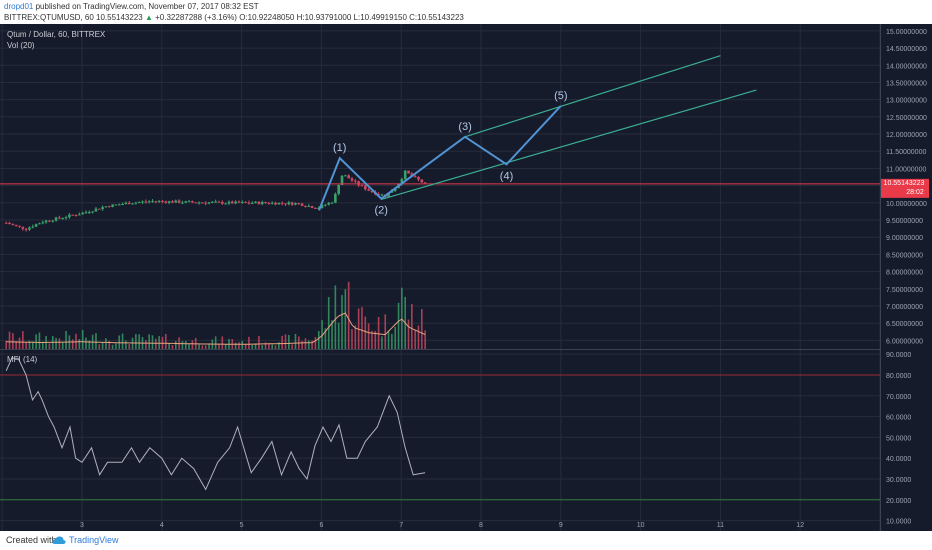  Describe the element at coordinates (898, 459) in the screenshot. I see `mfi-tick-label: 40.0000` at that location.